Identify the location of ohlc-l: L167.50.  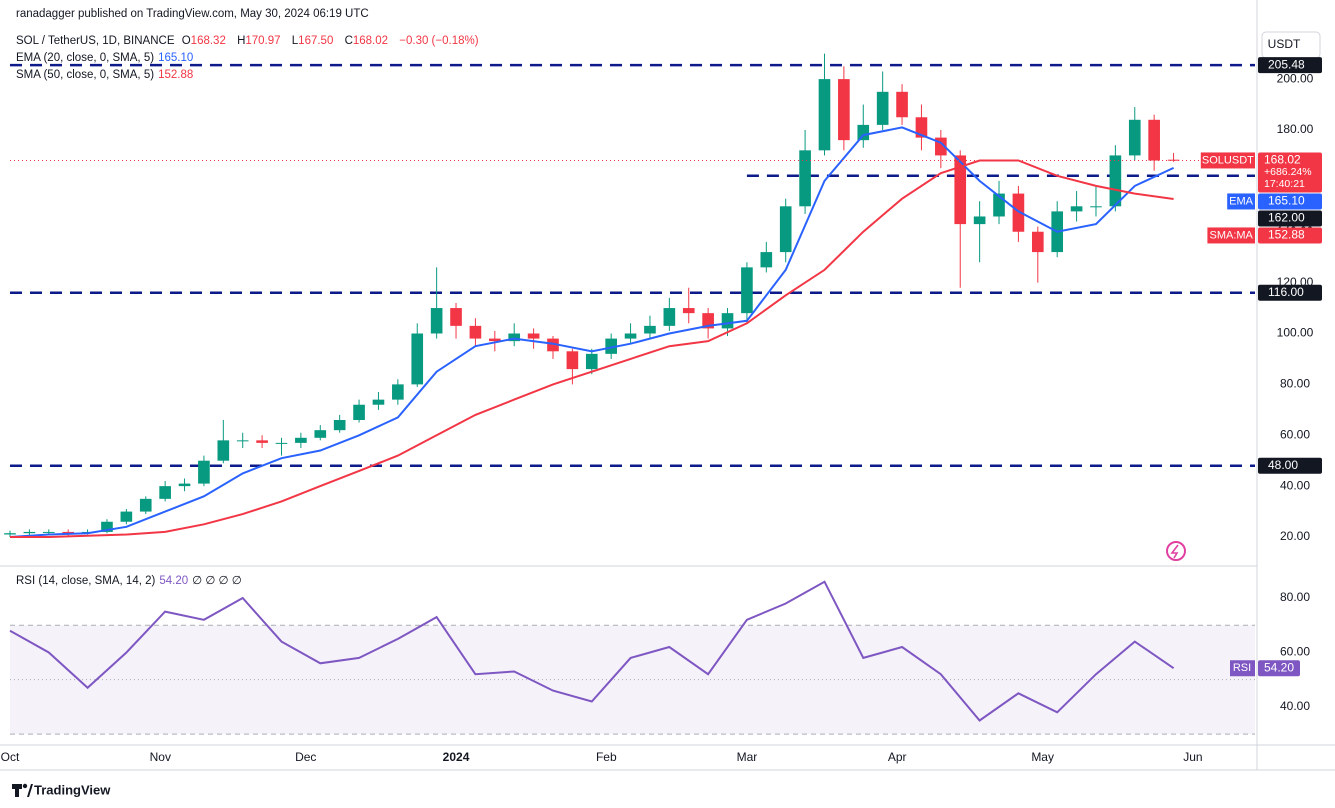
(315, 41).